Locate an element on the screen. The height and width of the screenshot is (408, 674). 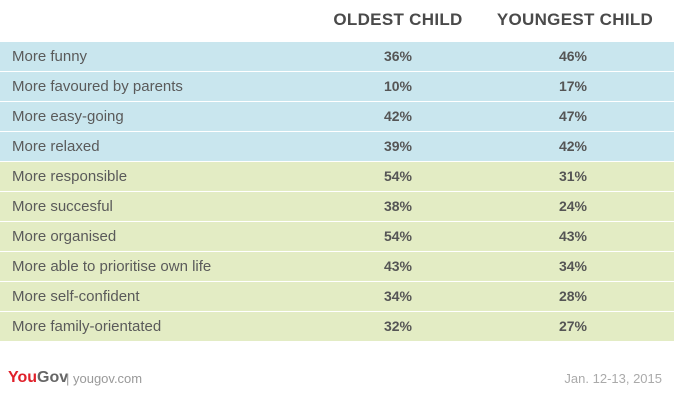
row-label: More family-orientated is located at coordinates (87, 326).